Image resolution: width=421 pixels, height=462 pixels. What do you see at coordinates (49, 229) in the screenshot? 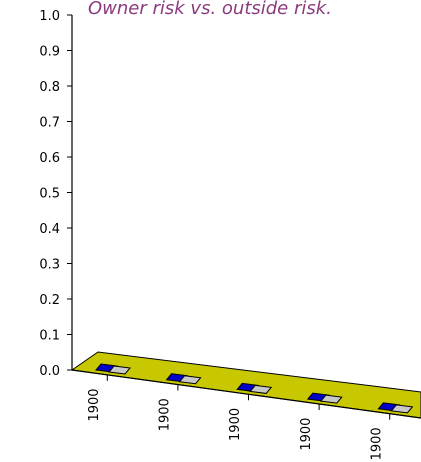
I see `y-tick-label: 0.4` at bounding box center [49, 229].